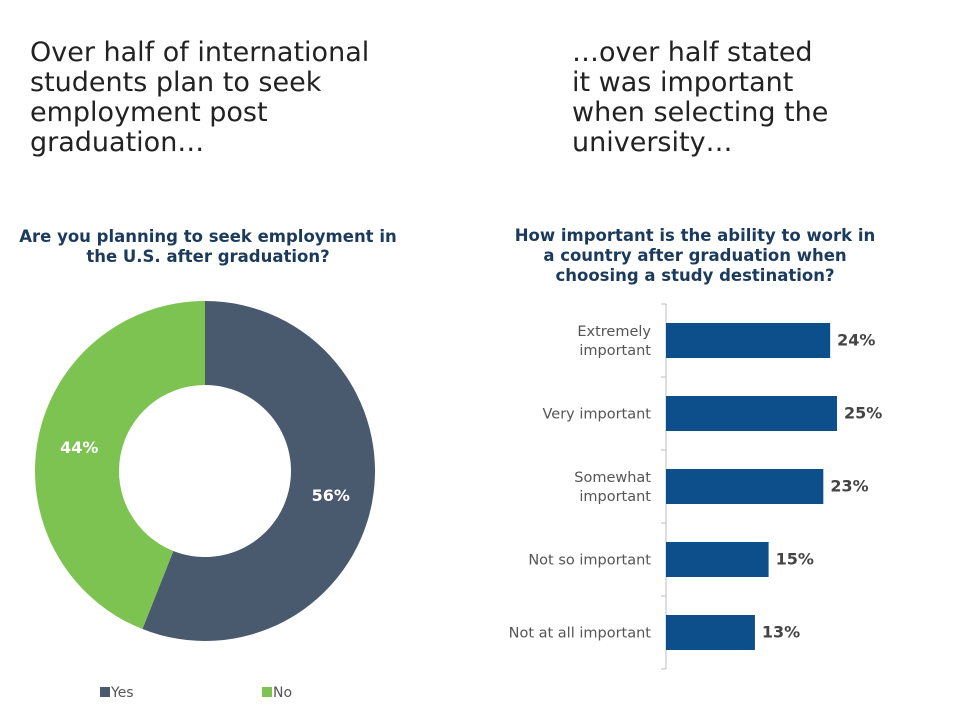  I want to click on legend-swatch-yes, so click(105, 692).